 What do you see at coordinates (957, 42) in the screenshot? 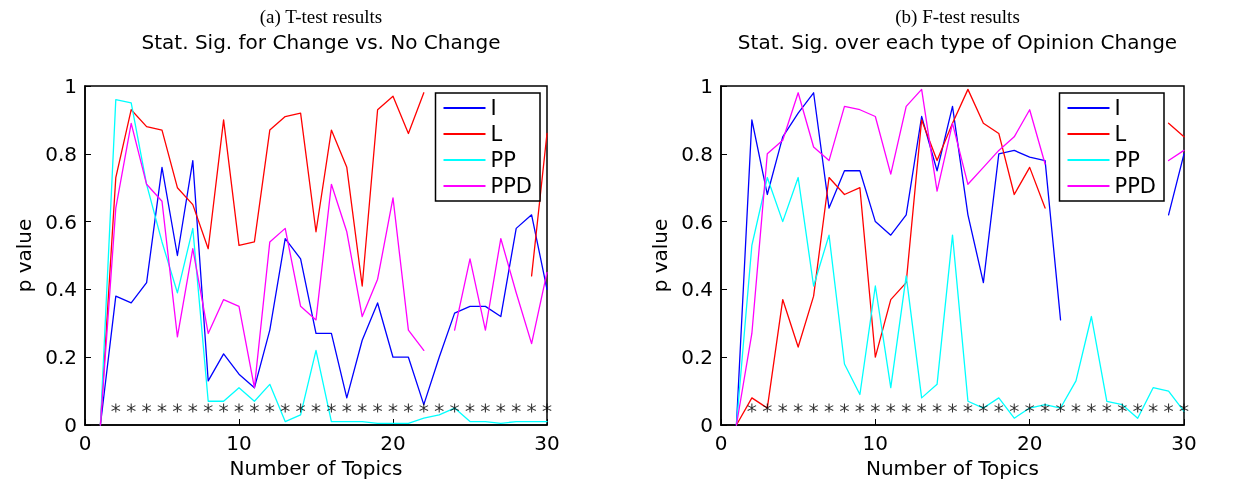
I see `chart-subtitle: Stat. Sig. over each type of Opinion Change` at bounding box center [957, 42].